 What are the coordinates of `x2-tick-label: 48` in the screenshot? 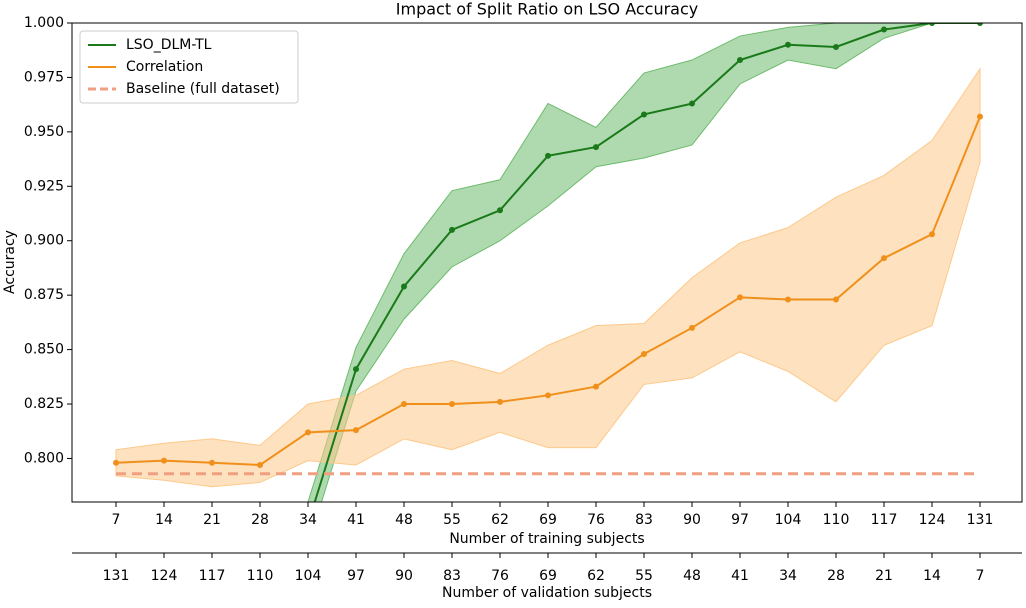 It's located at (692, 576).